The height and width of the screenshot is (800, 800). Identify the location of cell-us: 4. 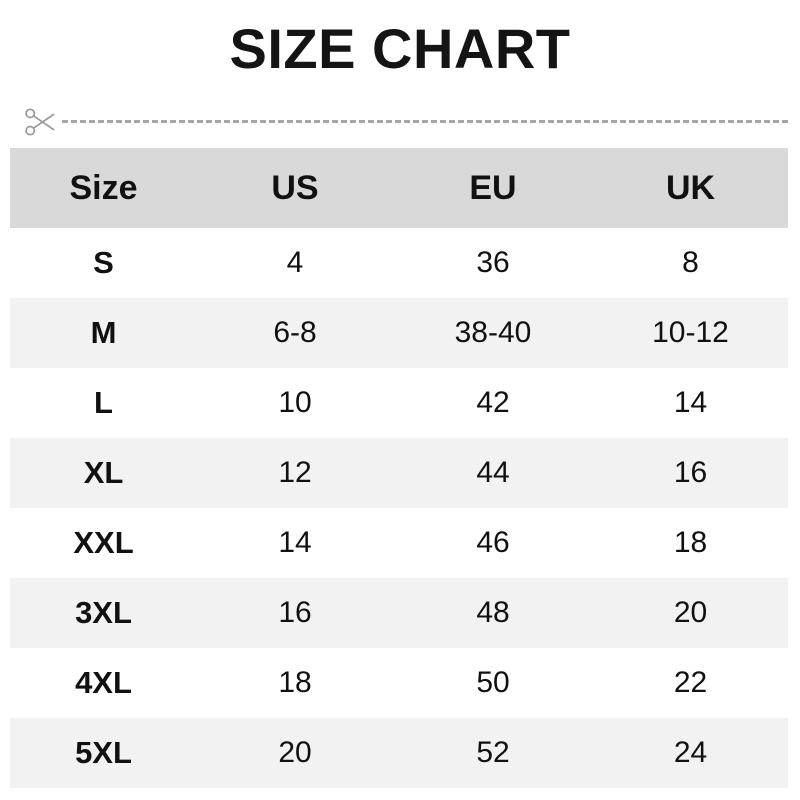
(295, 262).